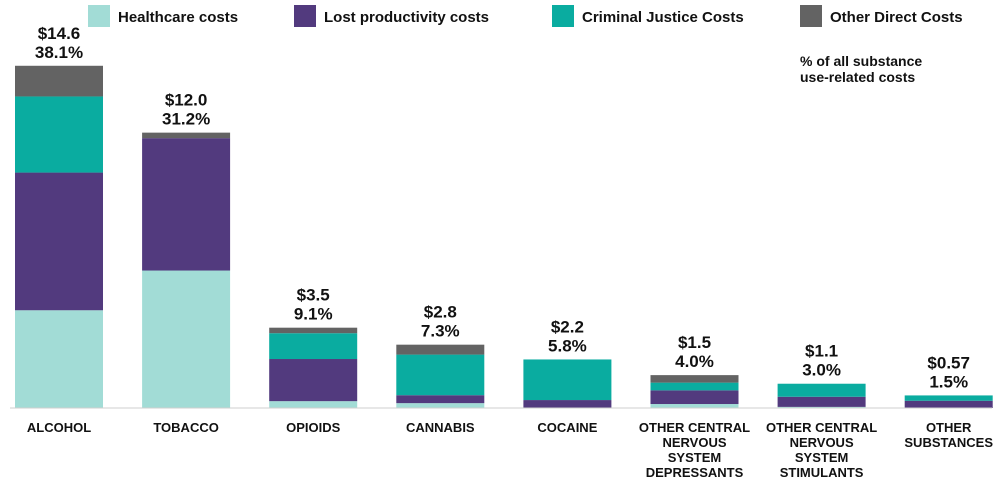 The height and width of the screenshot is (491, 1000). I want to click on chart-note: % of all substance use-related costs, so click(863, 69).